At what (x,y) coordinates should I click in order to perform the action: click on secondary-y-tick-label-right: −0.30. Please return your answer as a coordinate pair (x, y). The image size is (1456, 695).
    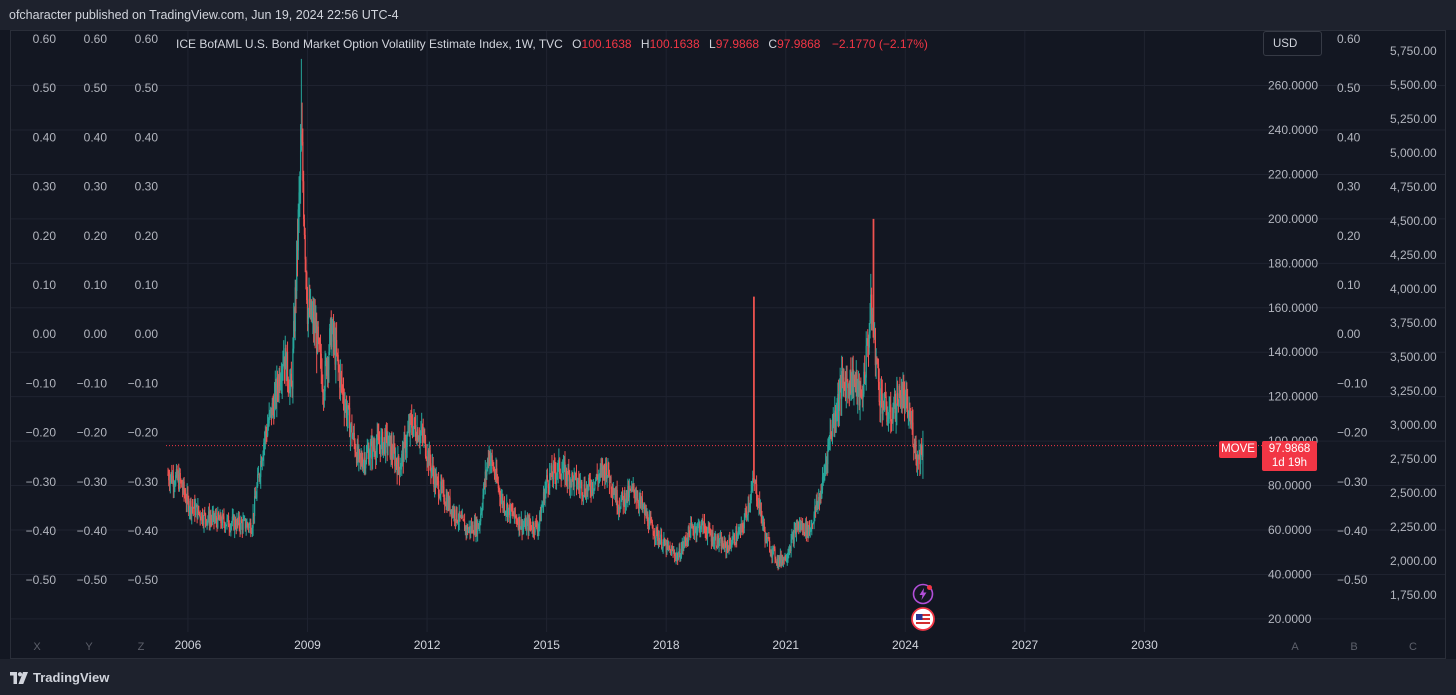
    Looking at the image, I should click on (1352, 482).